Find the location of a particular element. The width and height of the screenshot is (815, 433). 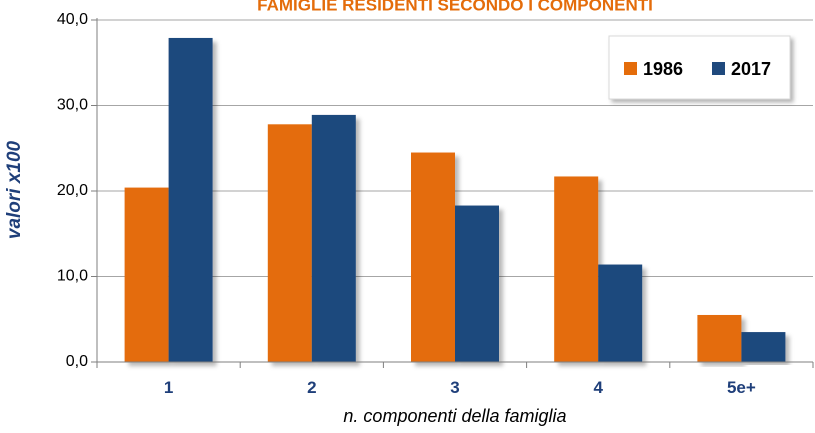

legend: 1986 2017 is located at coordinates (699, 67).